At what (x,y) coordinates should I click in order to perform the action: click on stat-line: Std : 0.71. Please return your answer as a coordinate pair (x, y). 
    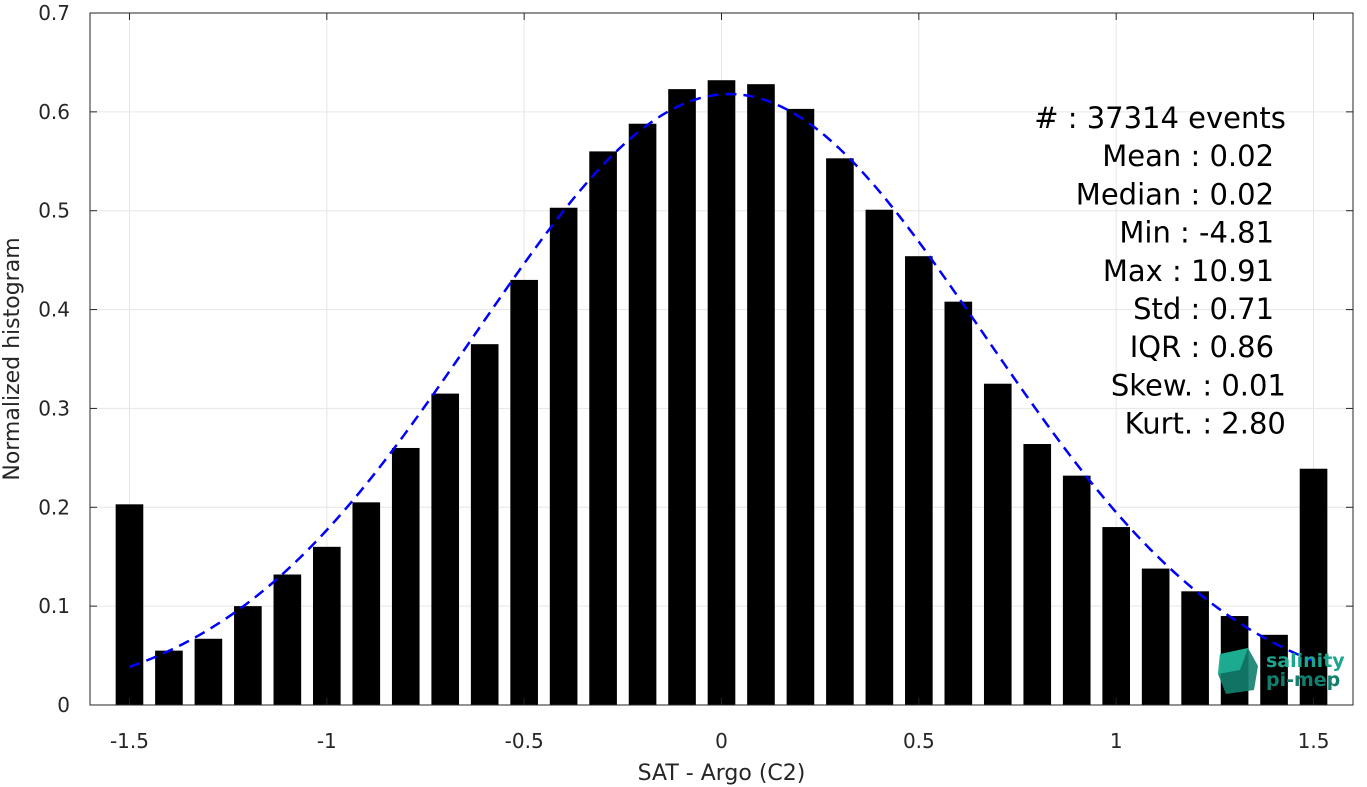
    Looking at the image, I should click on (1203, 309).